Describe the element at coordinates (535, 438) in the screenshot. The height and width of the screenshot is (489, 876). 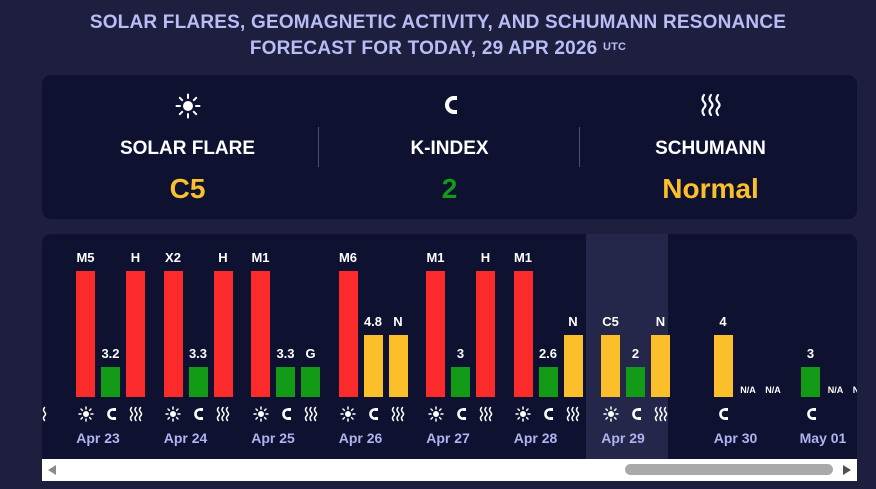
I see `date-label: Apr 28` at that location.